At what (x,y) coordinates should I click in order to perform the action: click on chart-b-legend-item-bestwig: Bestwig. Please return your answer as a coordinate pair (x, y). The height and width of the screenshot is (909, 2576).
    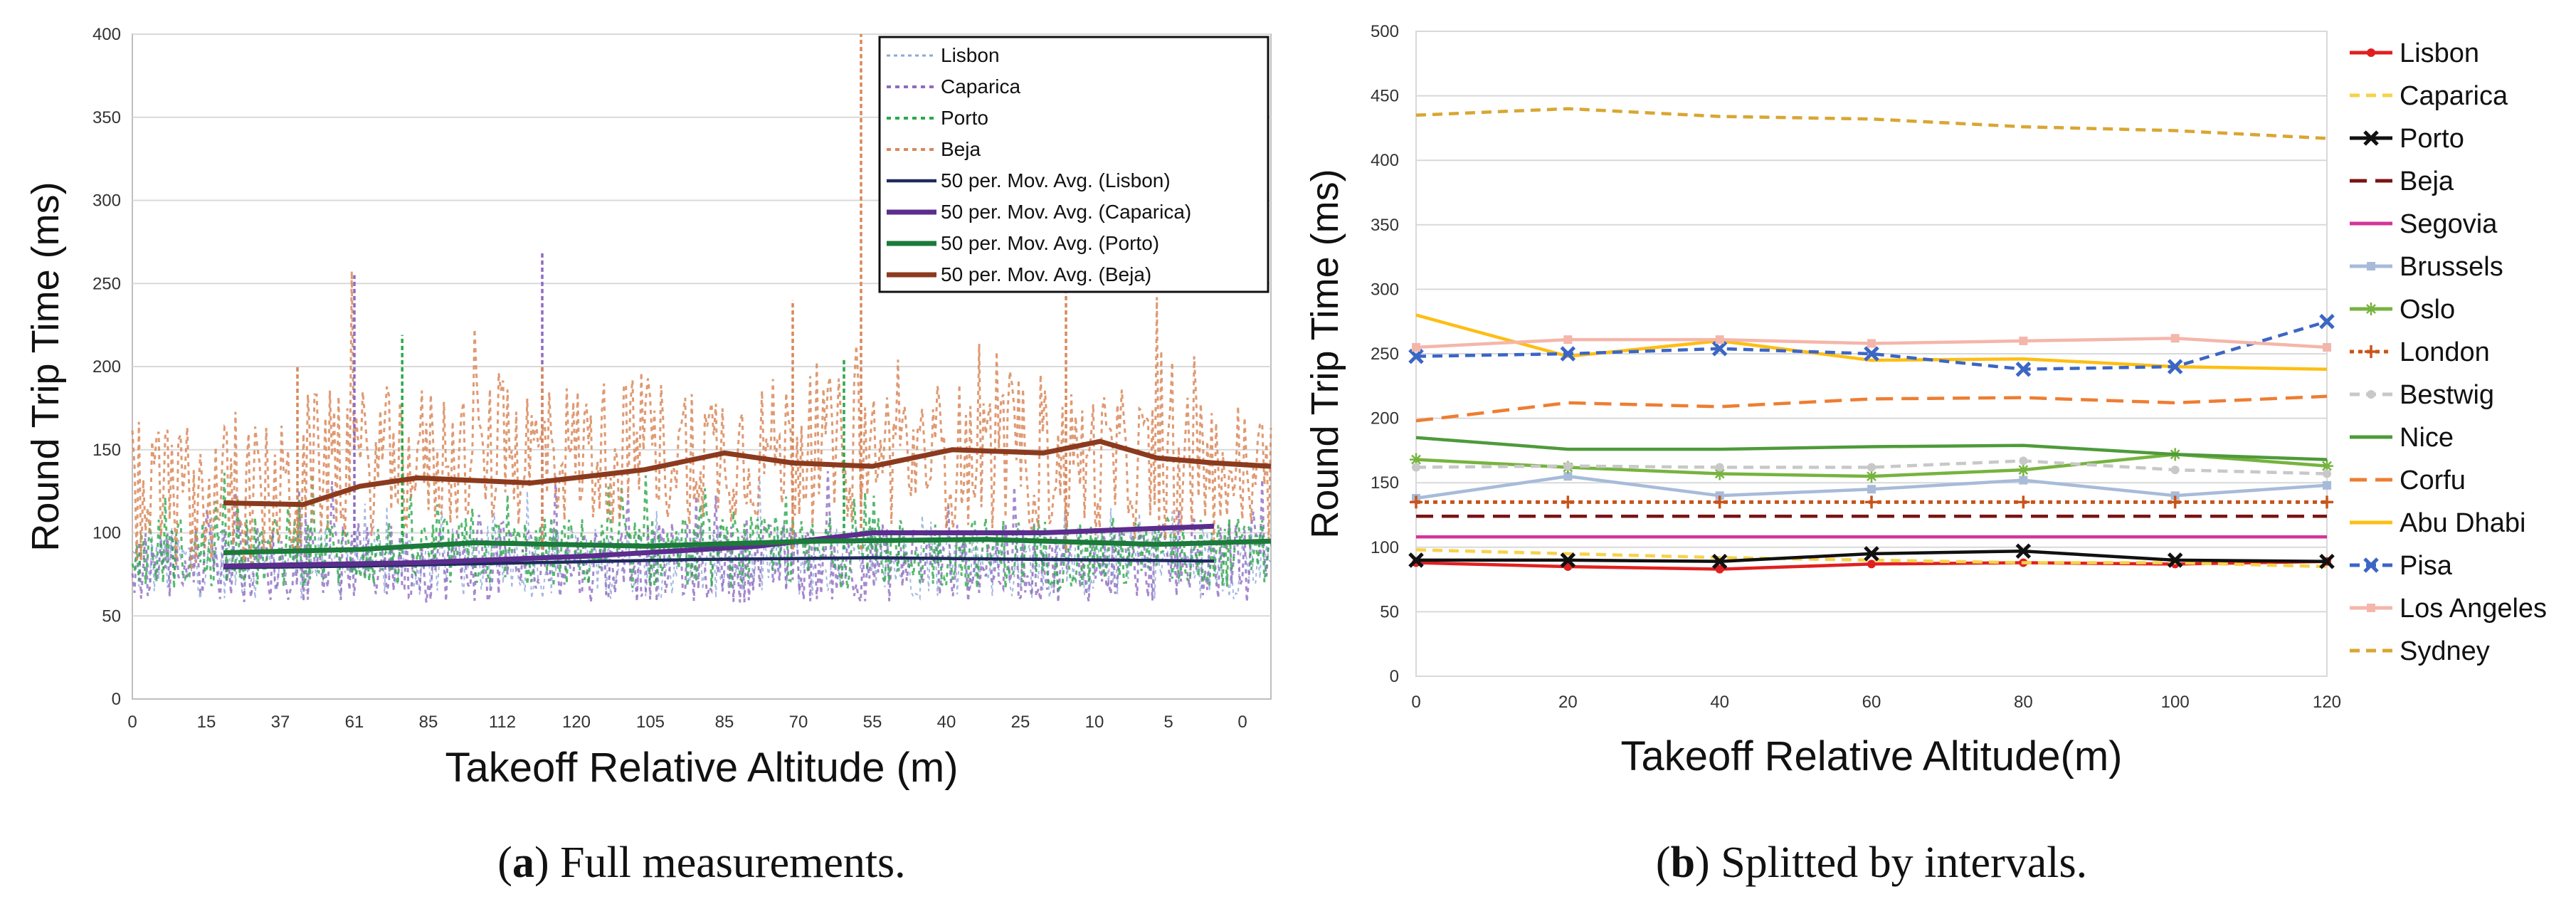
    Looking at the image, I should click on (2422, 395).